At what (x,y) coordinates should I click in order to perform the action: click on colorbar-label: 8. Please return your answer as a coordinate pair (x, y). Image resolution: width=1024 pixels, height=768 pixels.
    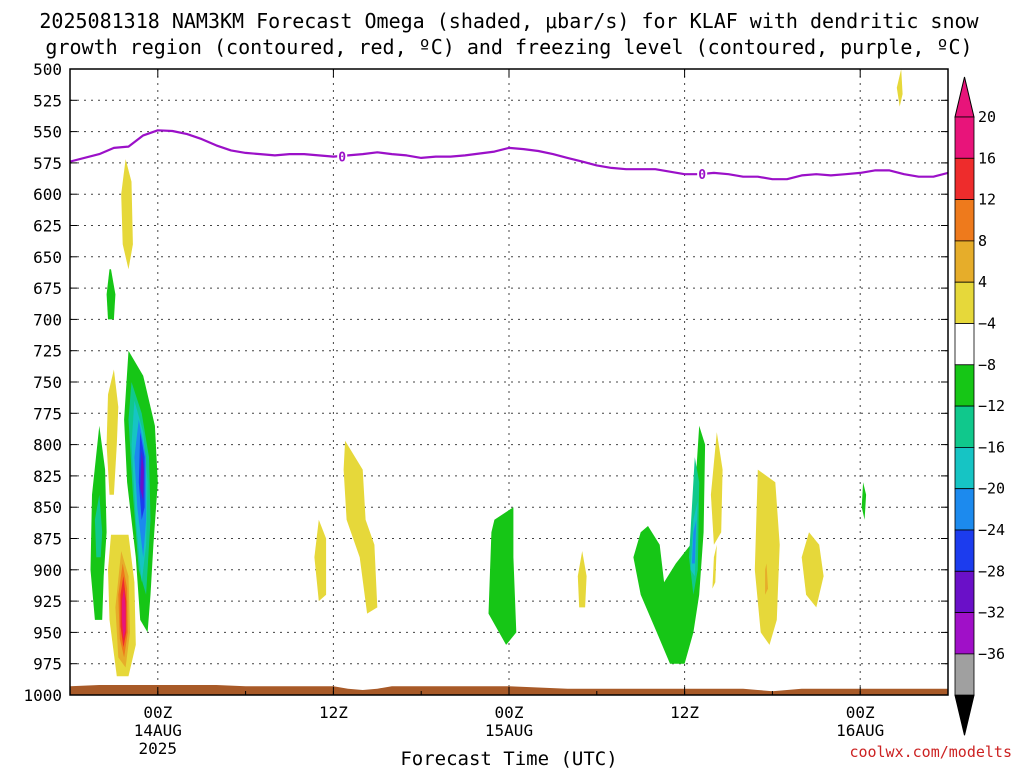
    Looking at the image, I should click on (982, 241).